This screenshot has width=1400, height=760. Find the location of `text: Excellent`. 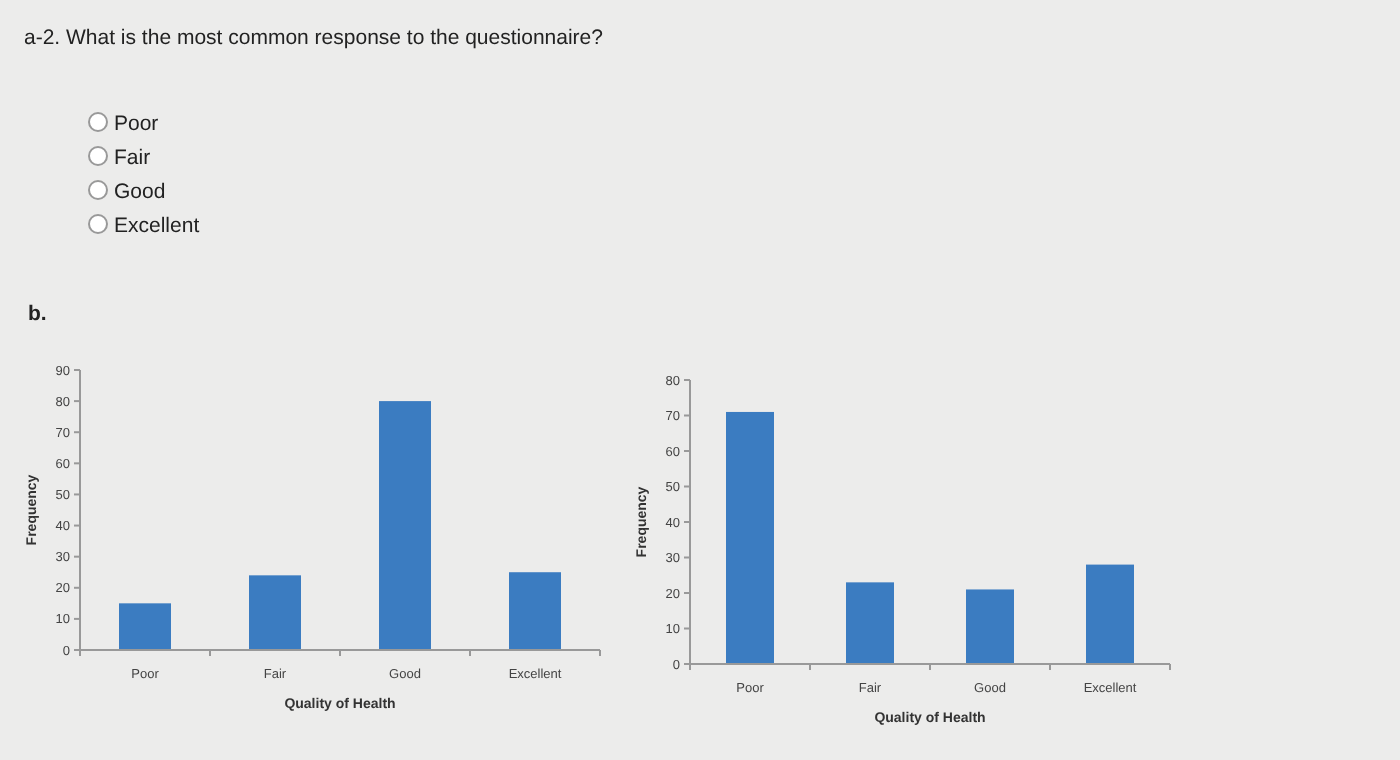

text: Excellent is located at coordinates (157, 226).